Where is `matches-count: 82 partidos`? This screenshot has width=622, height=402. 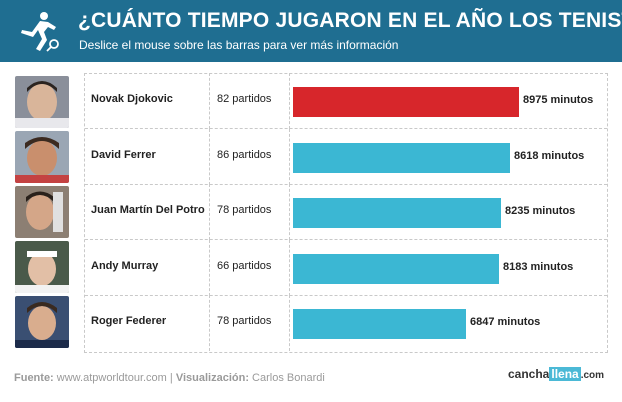 matches-count: 82 partidos is located at coordinates (244, 99).